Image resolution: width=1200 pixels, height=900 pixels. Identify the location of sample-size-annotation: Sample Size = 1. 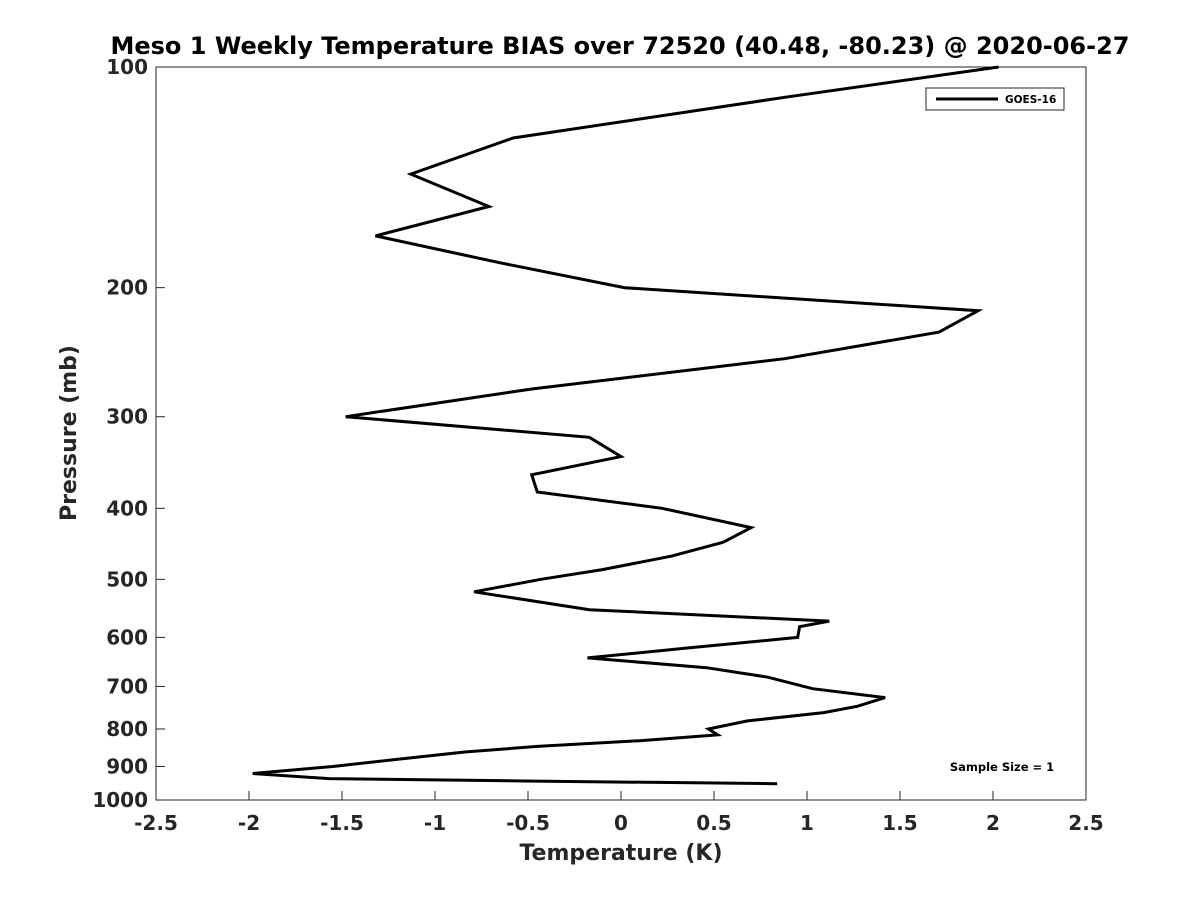
(1002, 767).